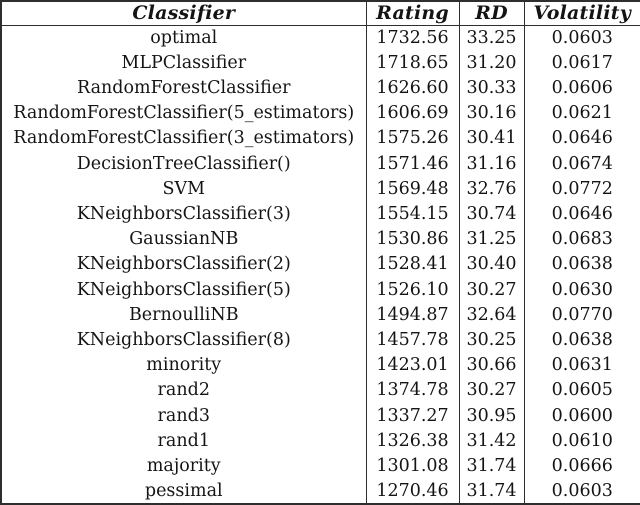 This screenshot has height=505, width=640. I want to click on cell-rating: 1423.01, so click(412, 365).